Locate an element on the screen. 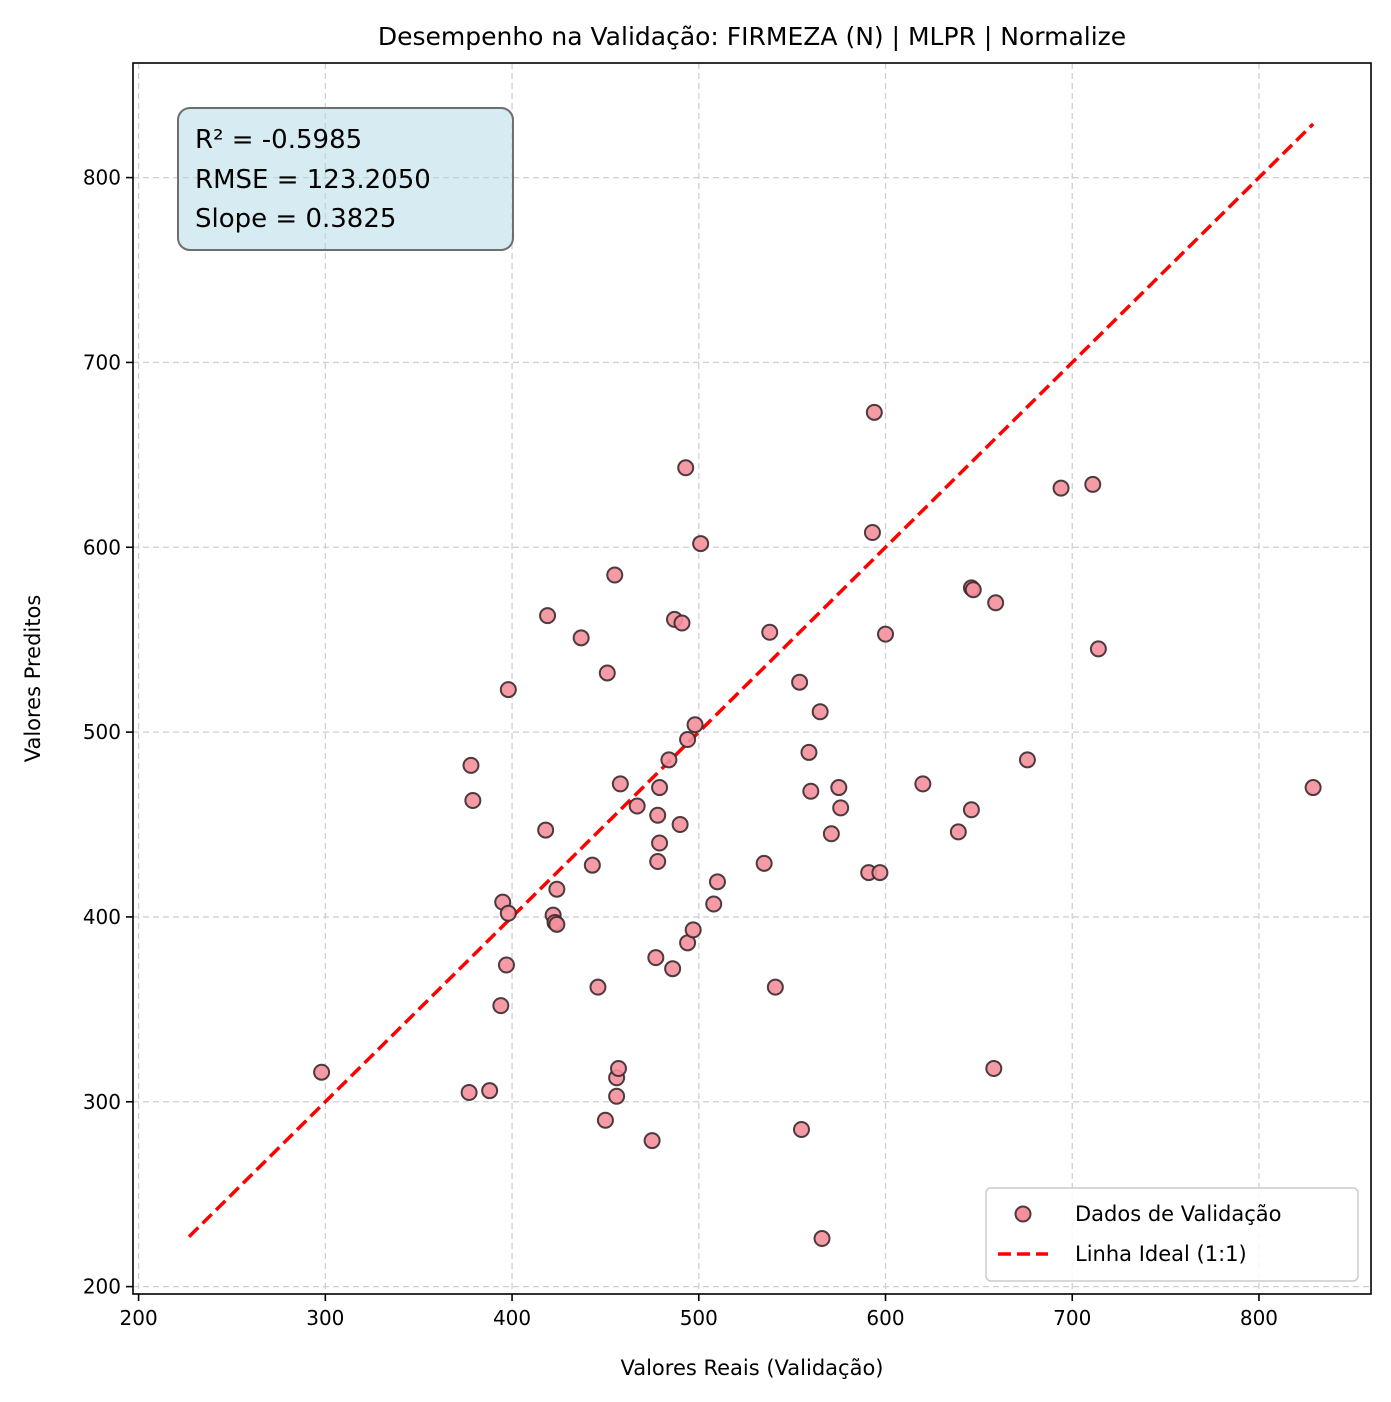  y-tick-label: 700 is located at coordinates (102, 362).